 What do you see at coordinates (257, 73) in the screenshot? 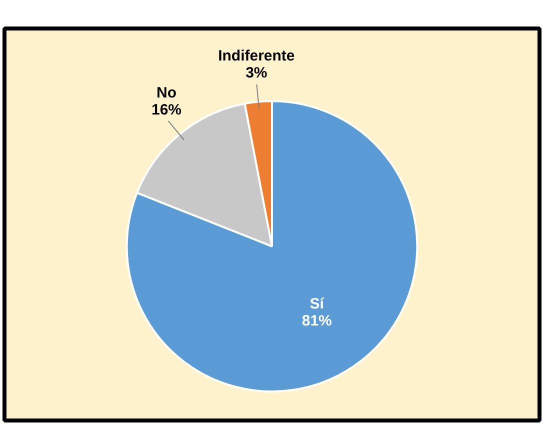
I see `data-label: 3%` at bounding box center [257, 73].